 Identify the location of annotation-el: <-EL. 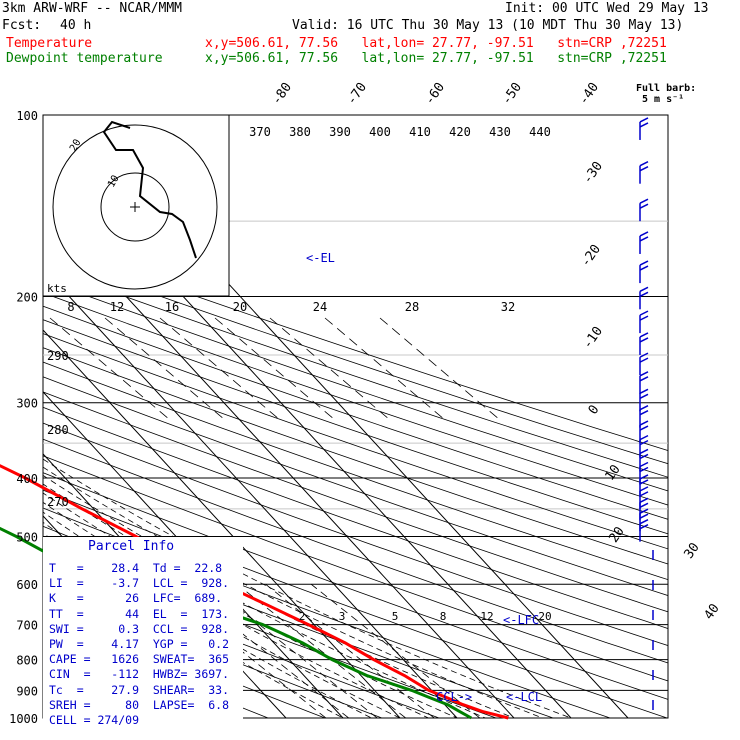
(320, 258).